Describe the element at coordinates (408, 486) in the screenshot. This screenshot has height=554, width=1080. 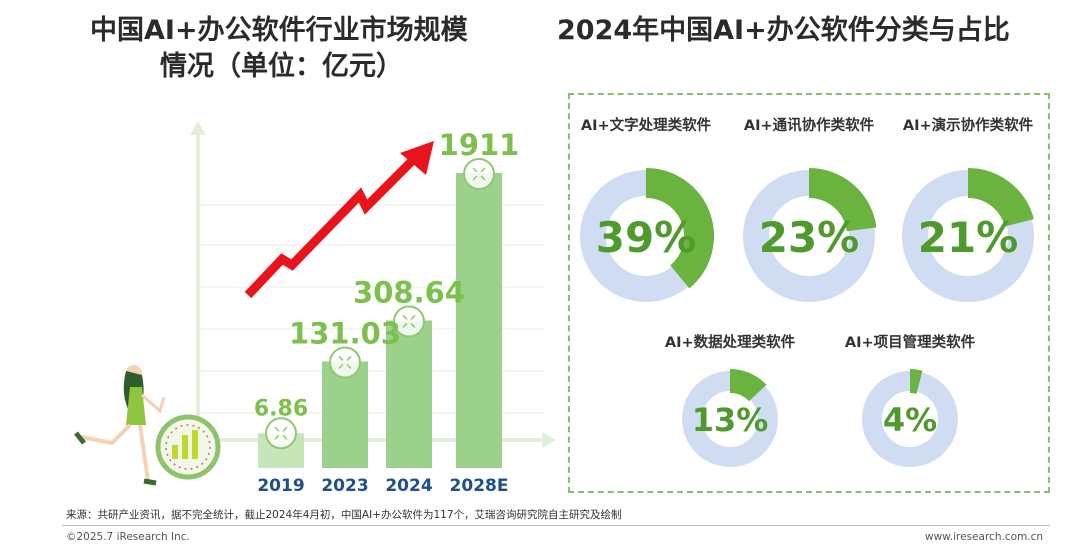
I see `category-label: 2024` at that location.